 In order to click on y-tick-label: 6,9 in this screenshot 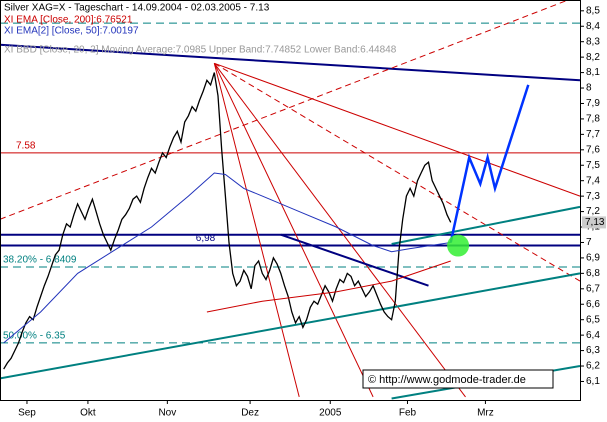, I will do `click(593, 258)`.